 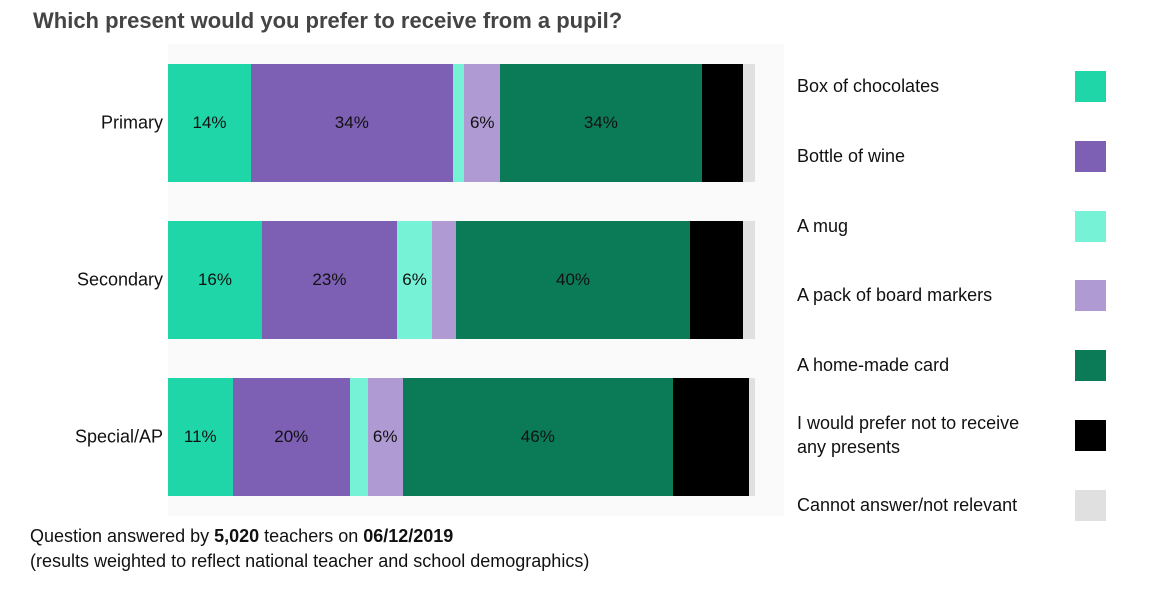 I want to click on data-label: 46%, so click(x=537, y=436).